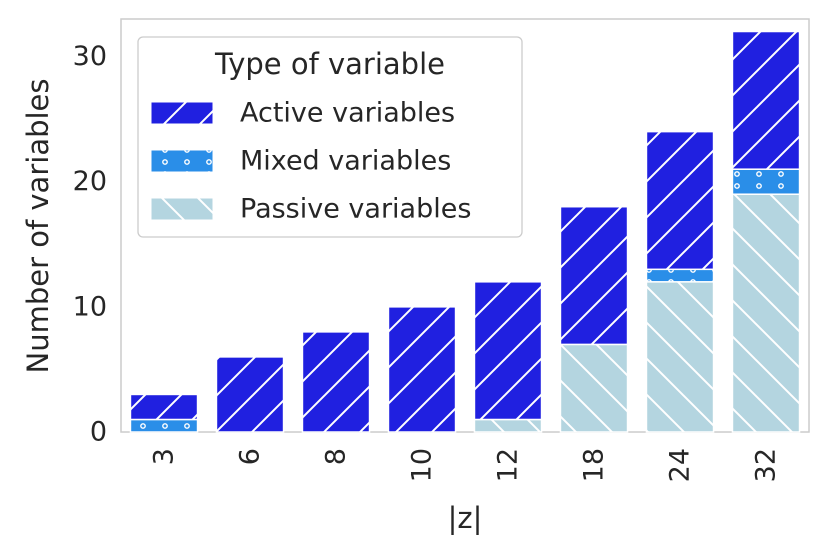 This screenshot has width=830, height=554. What do you see at coordinates (594, 465) in the screenshot?
I see `x-tick-label: 18` at bounding box center [594, 465].